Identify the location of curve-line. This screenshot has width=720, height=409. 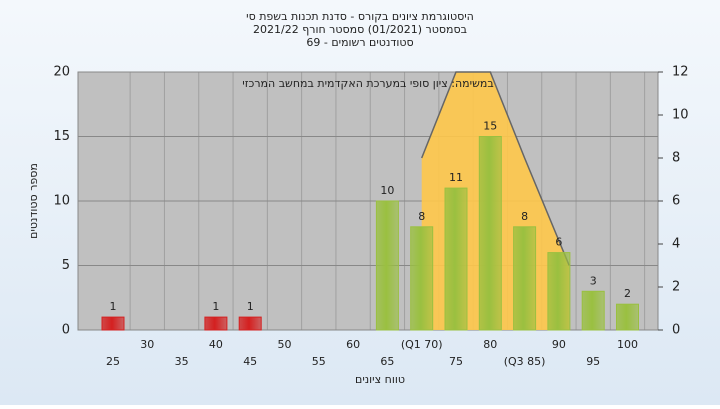
(495, 168).